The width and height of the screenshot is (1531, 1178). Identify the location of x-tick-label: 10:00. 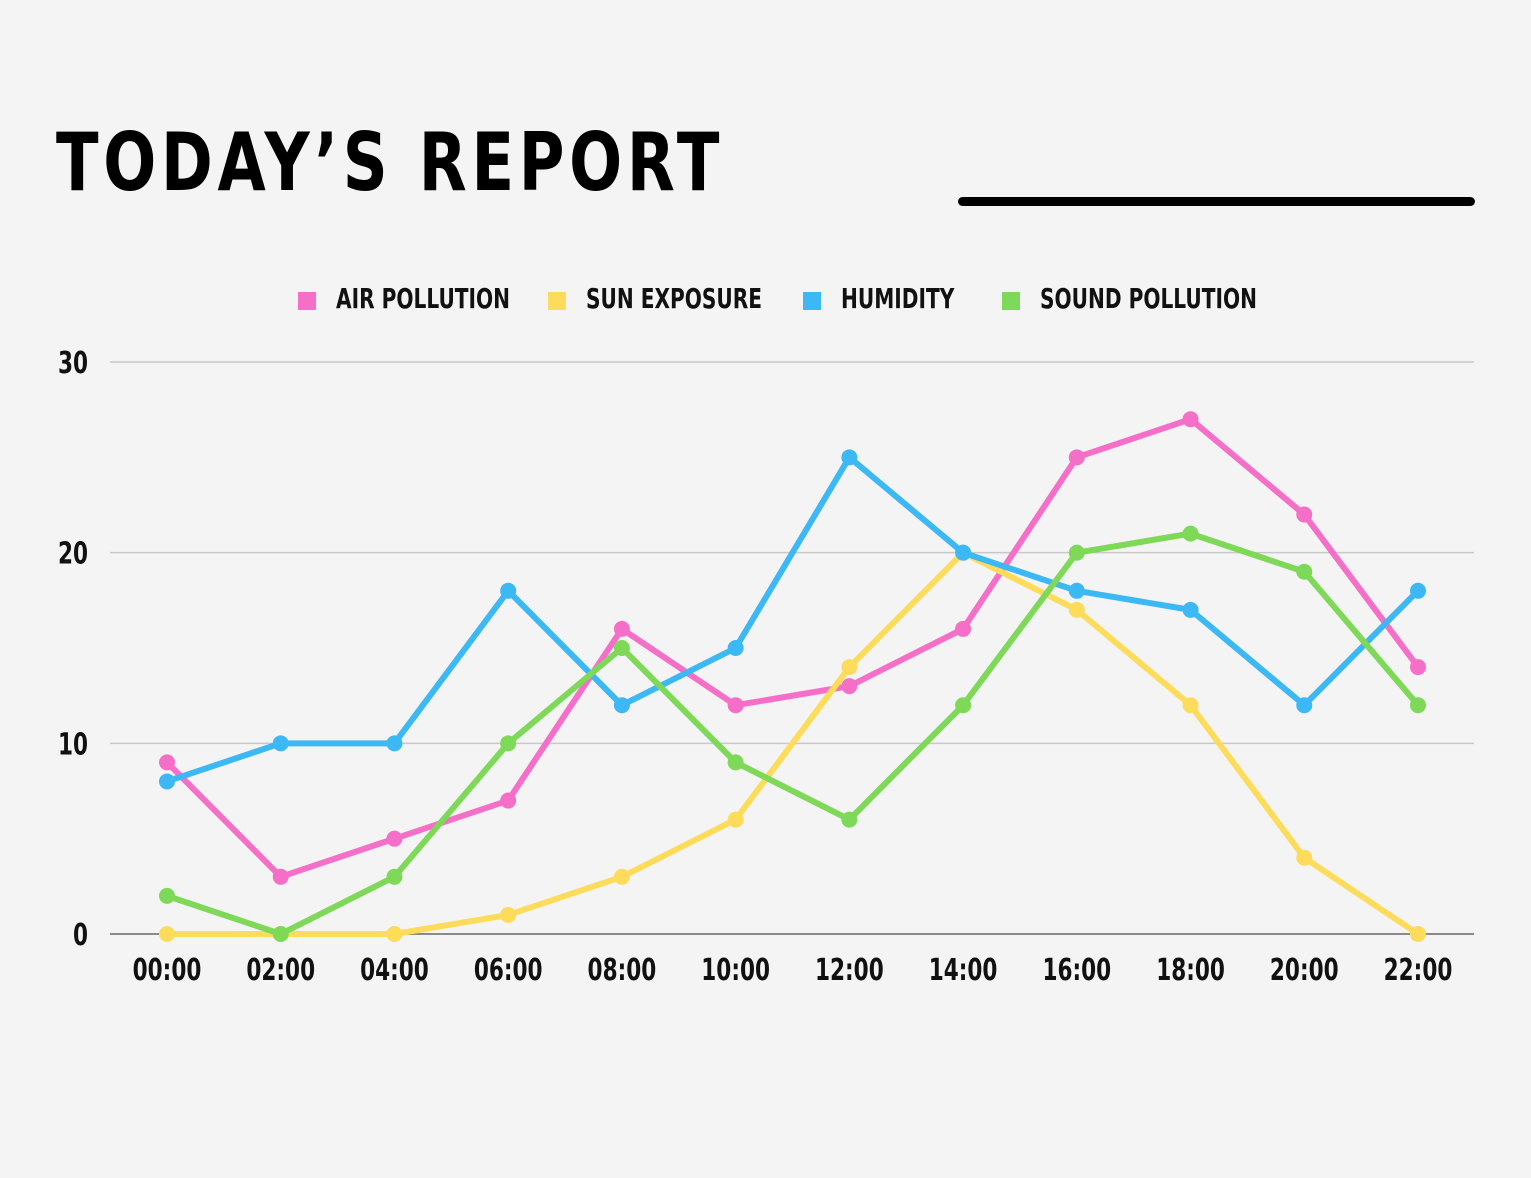
(735, 971).